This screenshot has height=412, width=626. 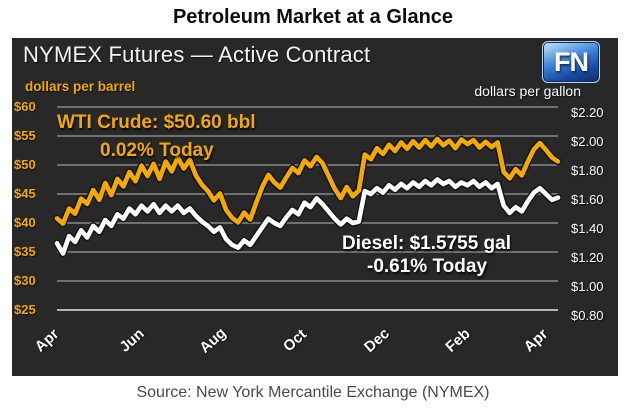 I want to click on y-axis-label-right: $1.60, so click(x=587, y=199).